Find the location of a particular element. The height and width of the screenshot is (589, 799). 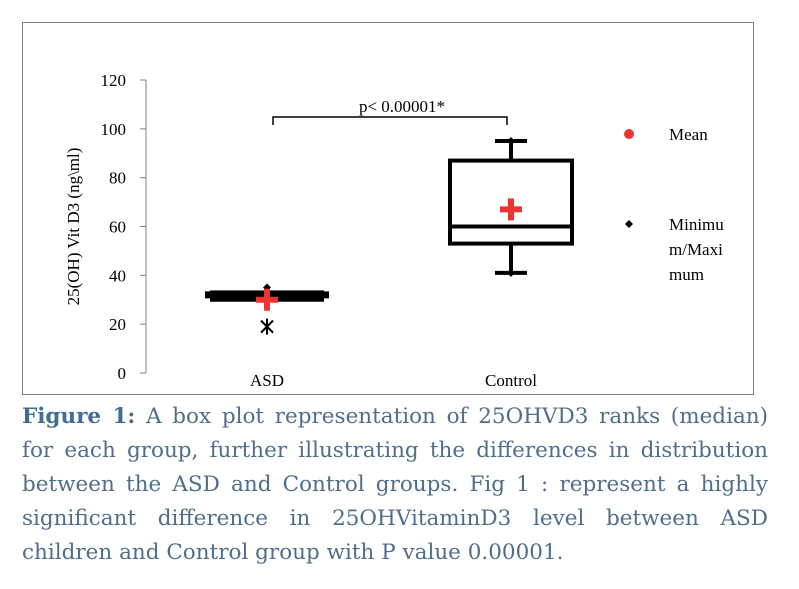

y-tick-label: 20 is located at coordinates (117, 324).